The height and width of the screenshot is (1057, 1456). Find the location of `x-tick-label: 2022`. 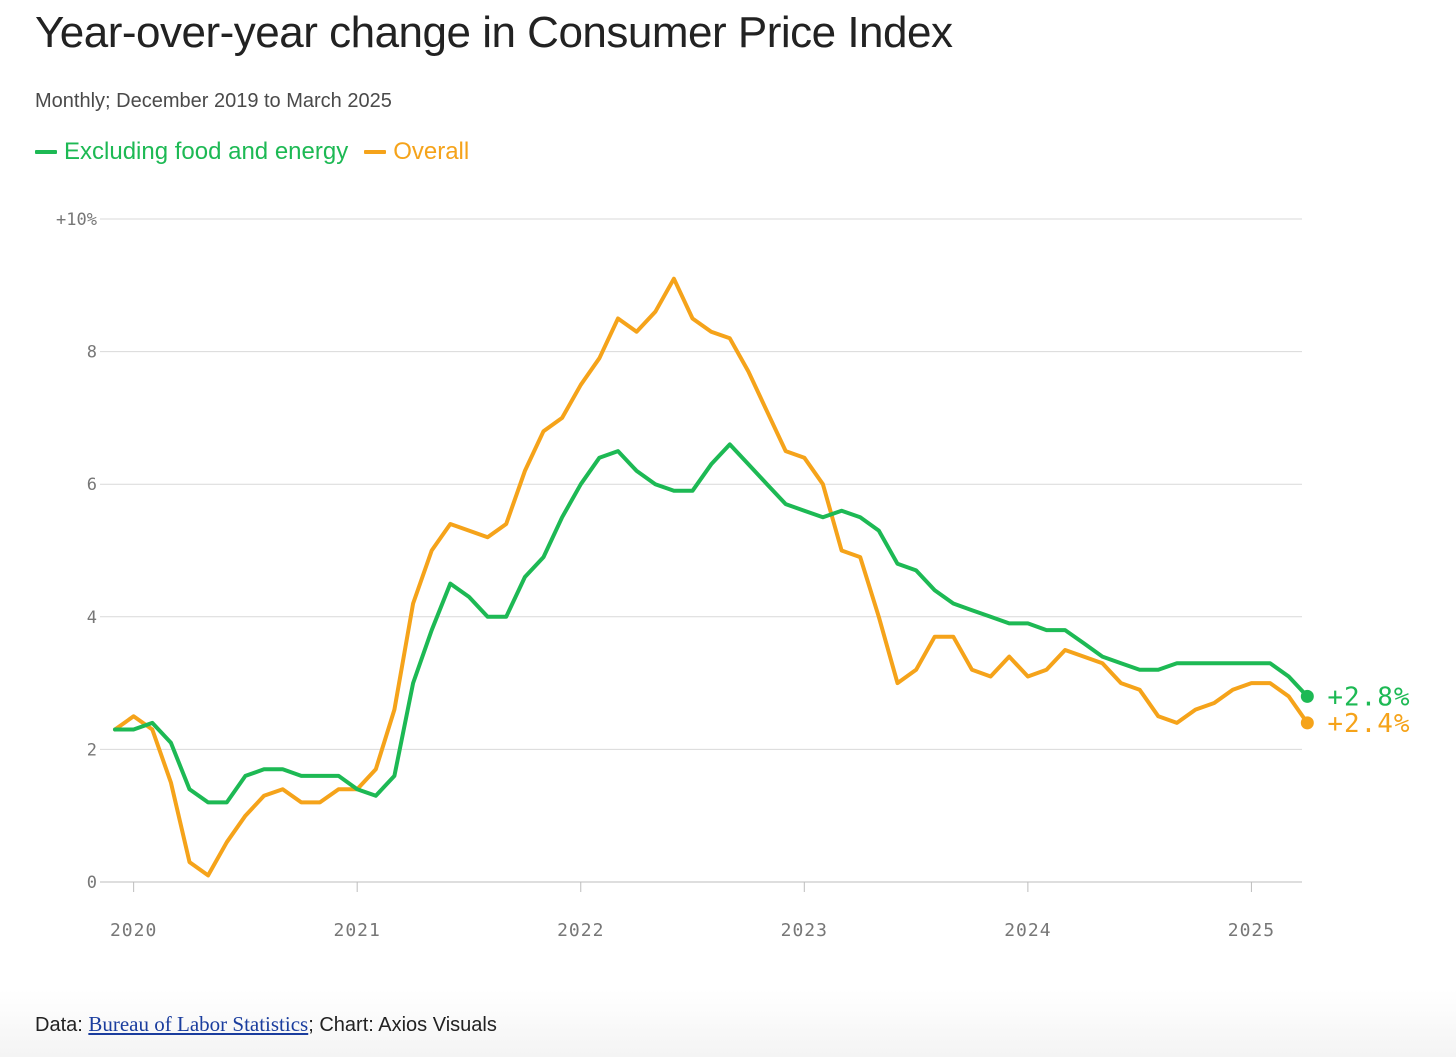

x-tick-label: 2022 is located at coordinates (580, 930).